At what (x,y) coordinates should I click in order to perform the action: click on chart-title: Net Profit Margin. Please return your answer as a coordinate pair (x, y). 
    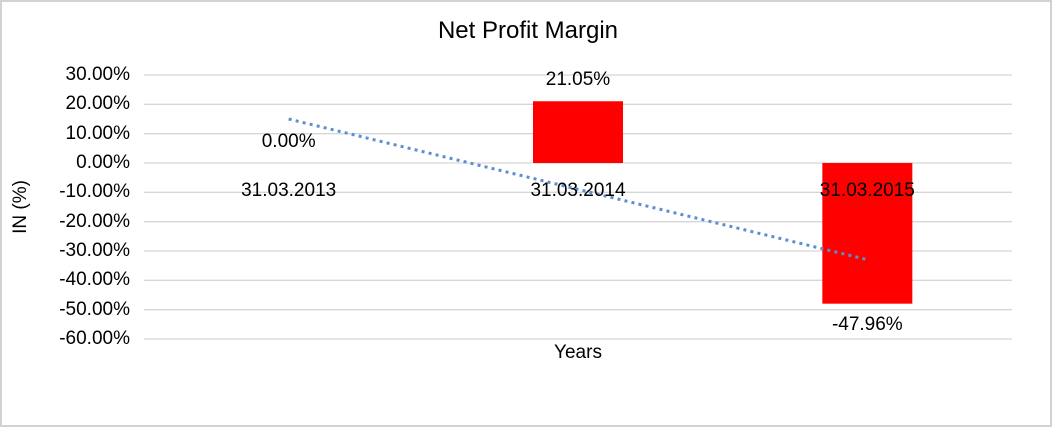
    Looking at the image, I should click on (528, 30).